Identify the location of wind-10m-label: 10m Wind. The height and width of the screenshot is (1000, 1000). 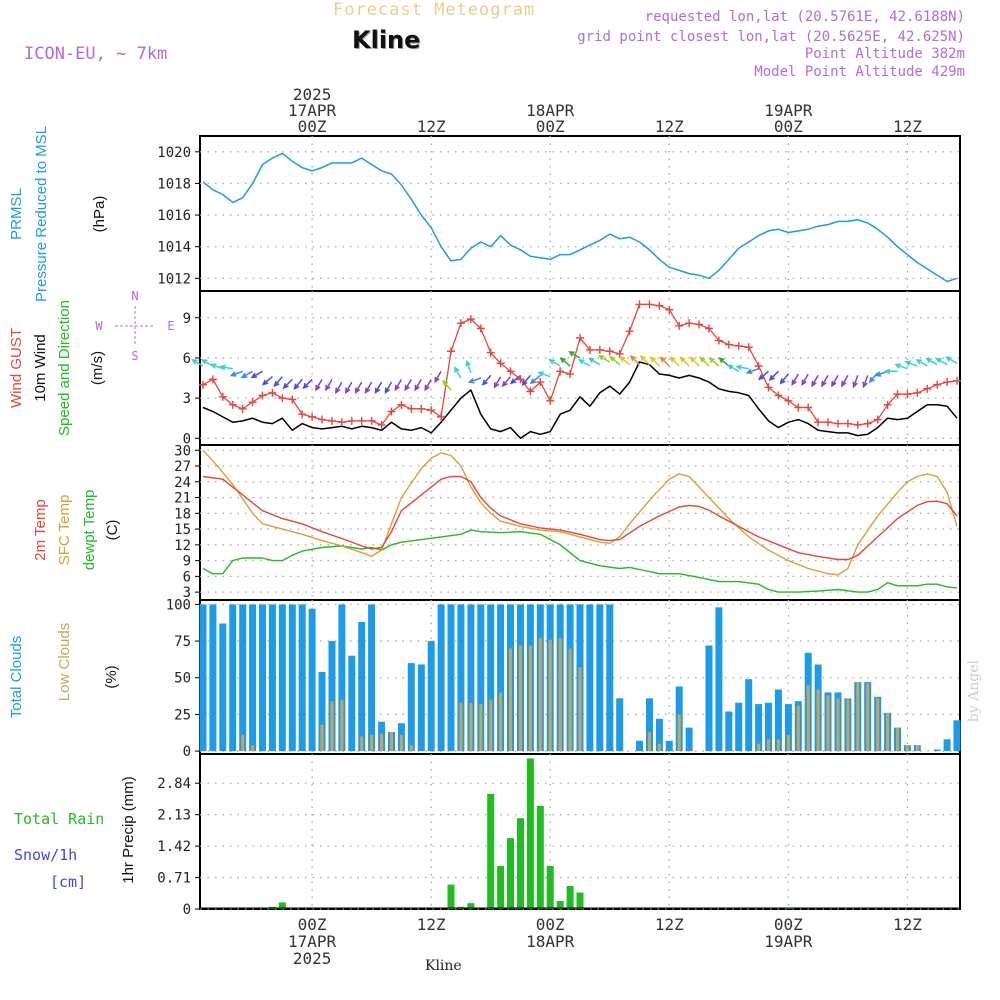
(40, 368).